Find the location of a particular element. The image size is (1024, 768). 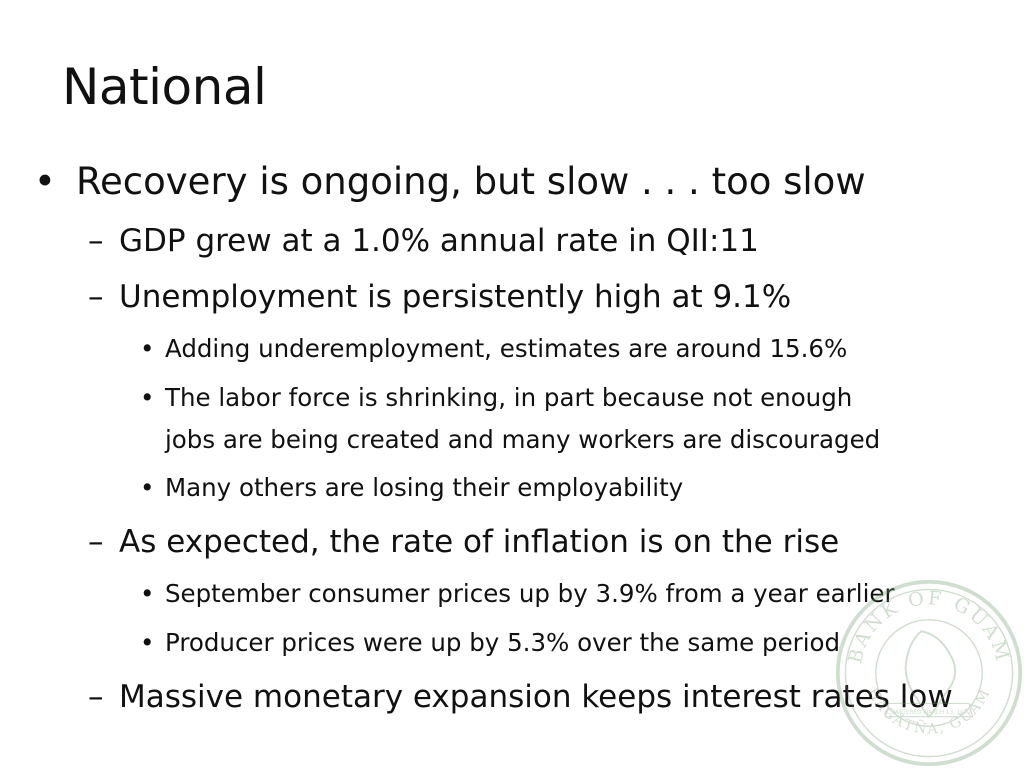

slide-title: National is located at coordinates (164, 87).